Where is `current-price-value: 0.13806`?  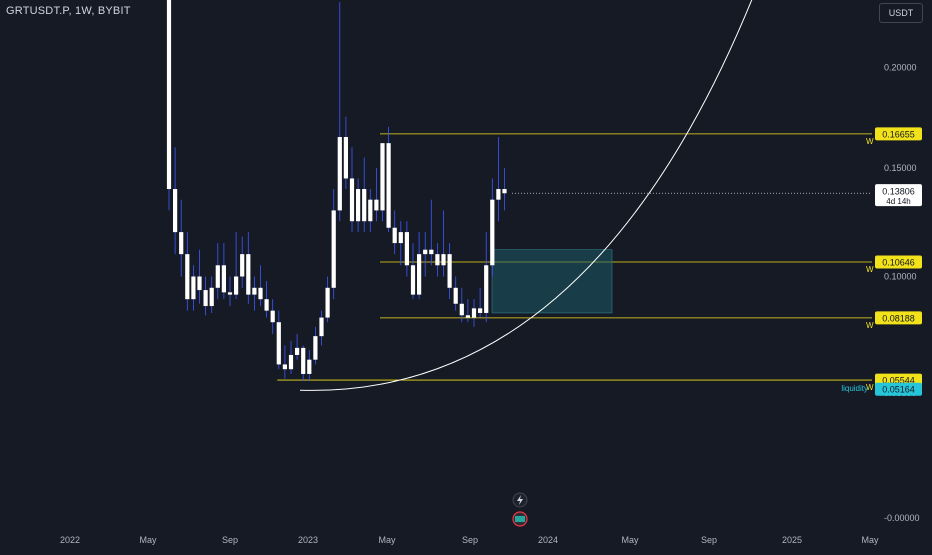
current-price-value: 0.13806 is located at coordinates (898, 192).